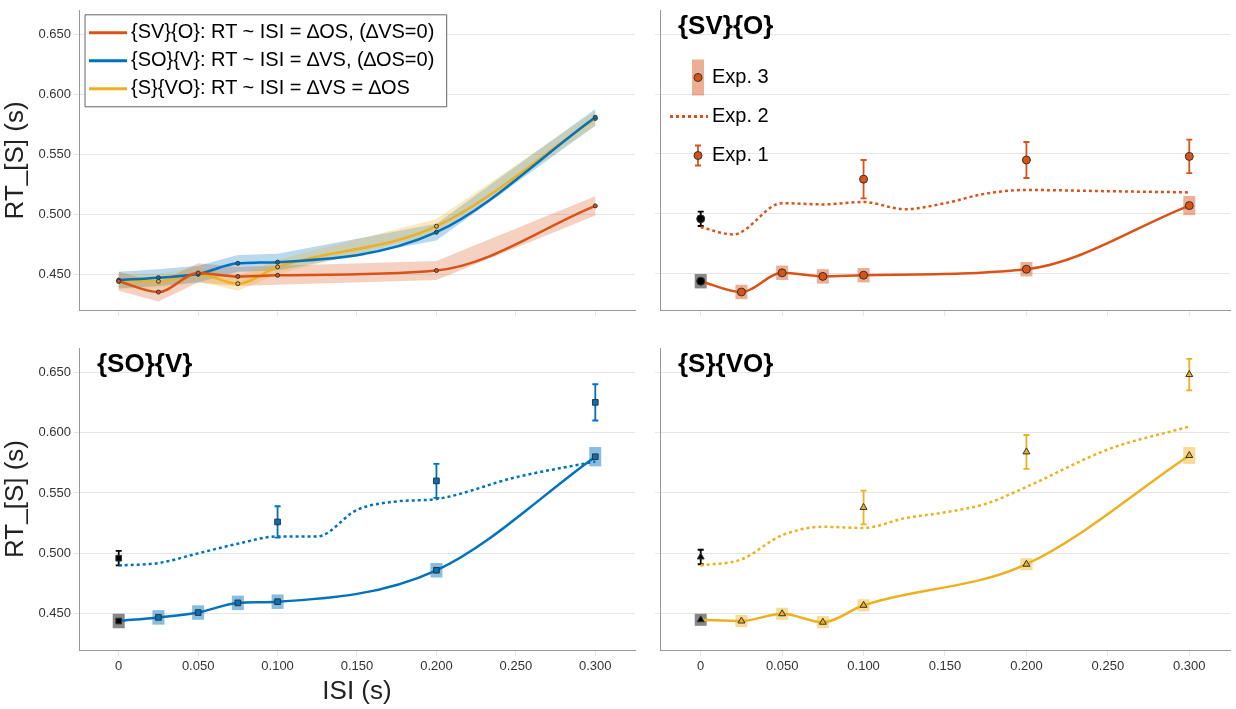 The width and height of the screenshot is (1236, 709). What do you see at coordinates (726, 363) in the screenshot?
I see `chart-title: {S}{VO}` at bounding box center [726, 363].